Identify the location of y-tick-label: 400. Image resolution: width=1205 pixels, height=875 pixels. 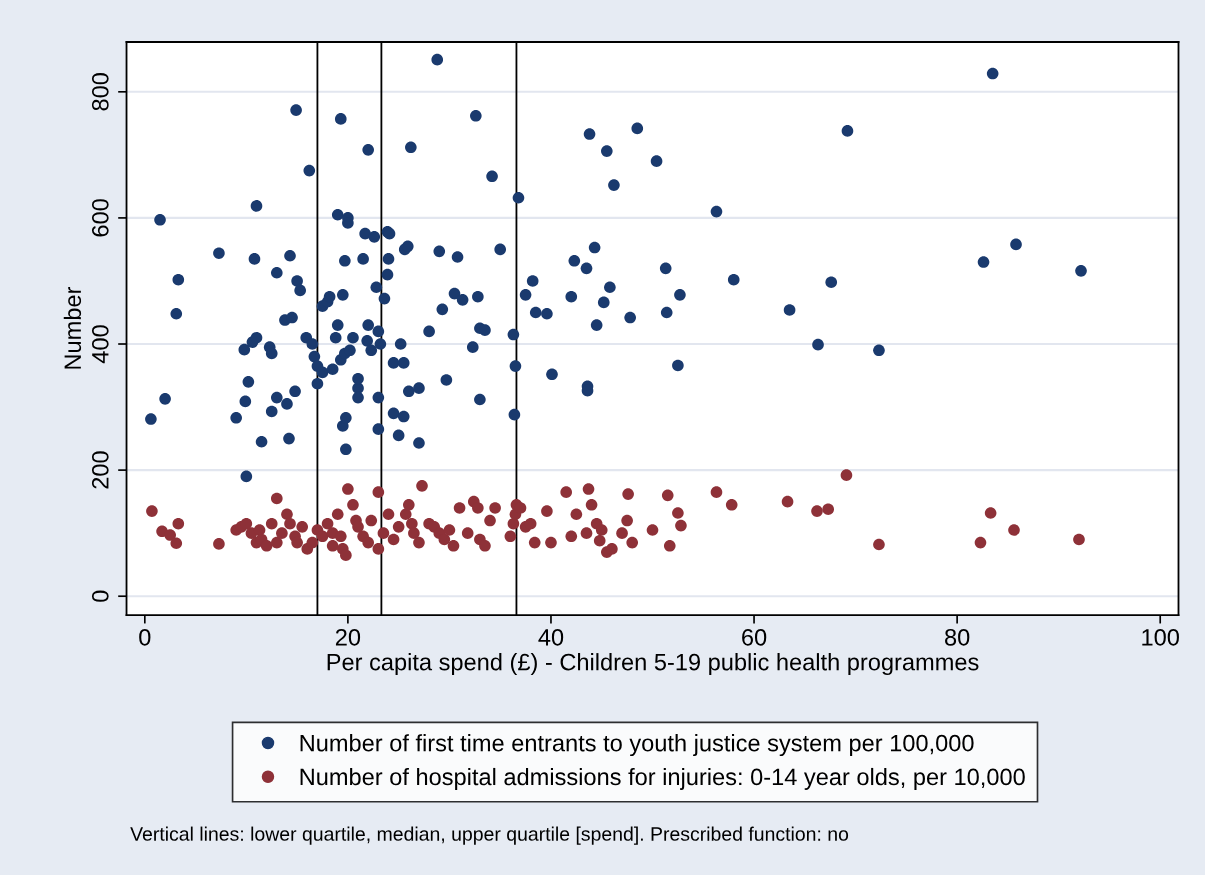
(100, 344).